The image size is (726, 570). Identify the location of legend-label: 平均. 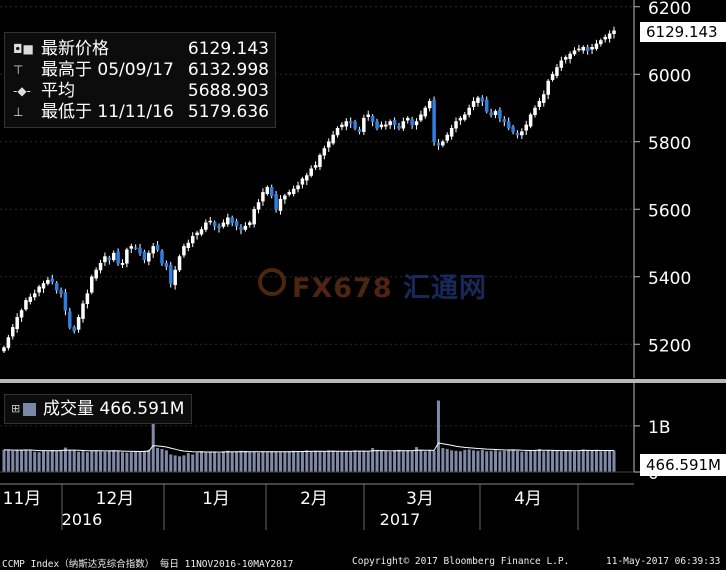
(58, 91).